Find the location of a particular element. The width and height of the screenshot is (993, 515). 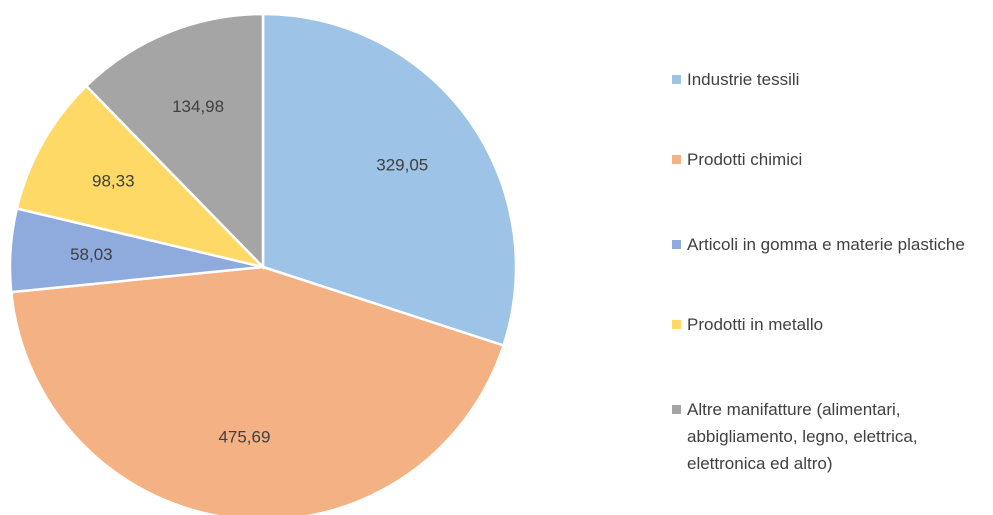

legend-item: Prodotti chimici is located at coordinates (829, 159).